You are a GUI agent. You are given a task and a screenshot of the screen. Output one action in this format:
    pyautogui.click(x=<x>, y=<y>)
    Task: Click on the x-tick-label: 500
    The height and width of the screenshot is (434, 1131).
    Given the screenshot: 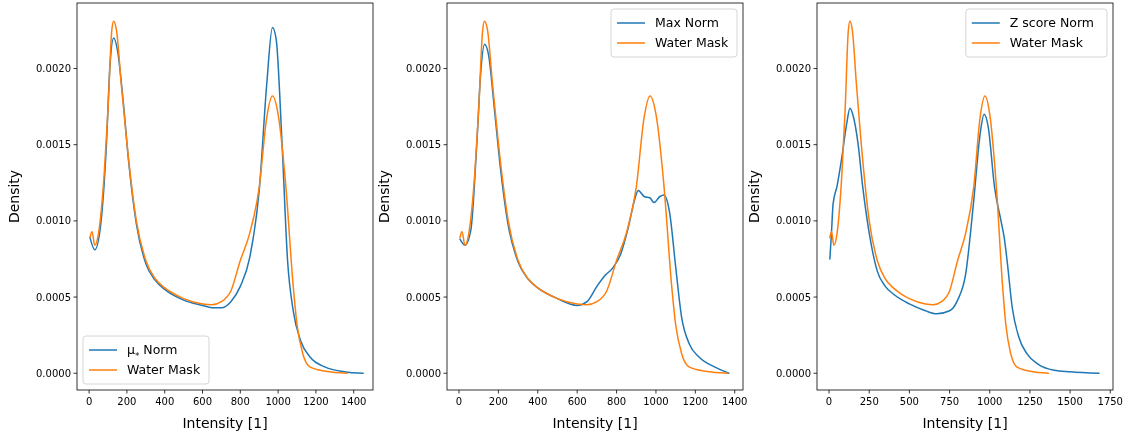 What is the action you would take?
    pyautogui.click(x=909, y=401)
    